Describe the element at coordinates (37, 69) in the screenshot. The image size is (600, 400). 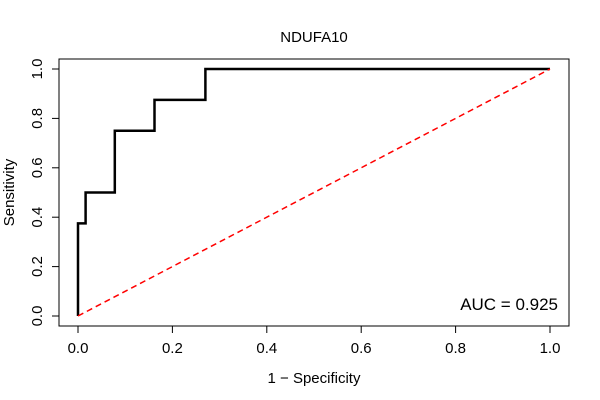
I see `y-tick-label: 1.0` at that location.